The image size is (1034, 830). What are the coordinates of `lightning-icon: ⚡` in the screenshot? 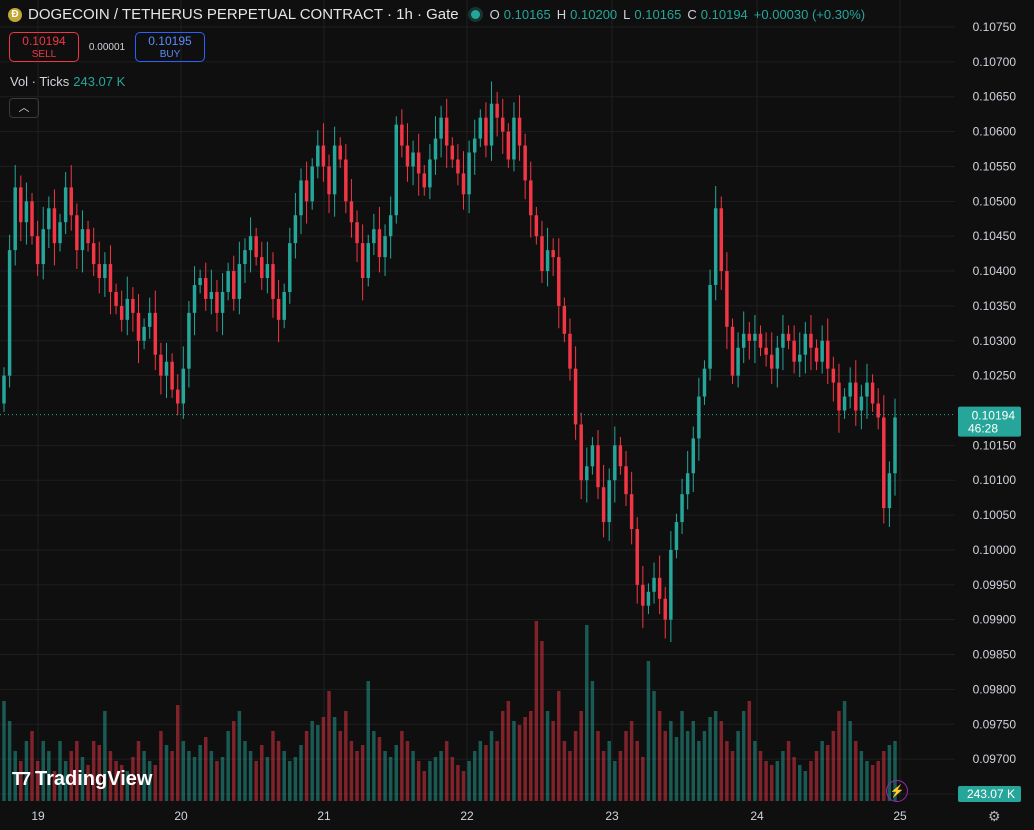 It's located at (897, 791).